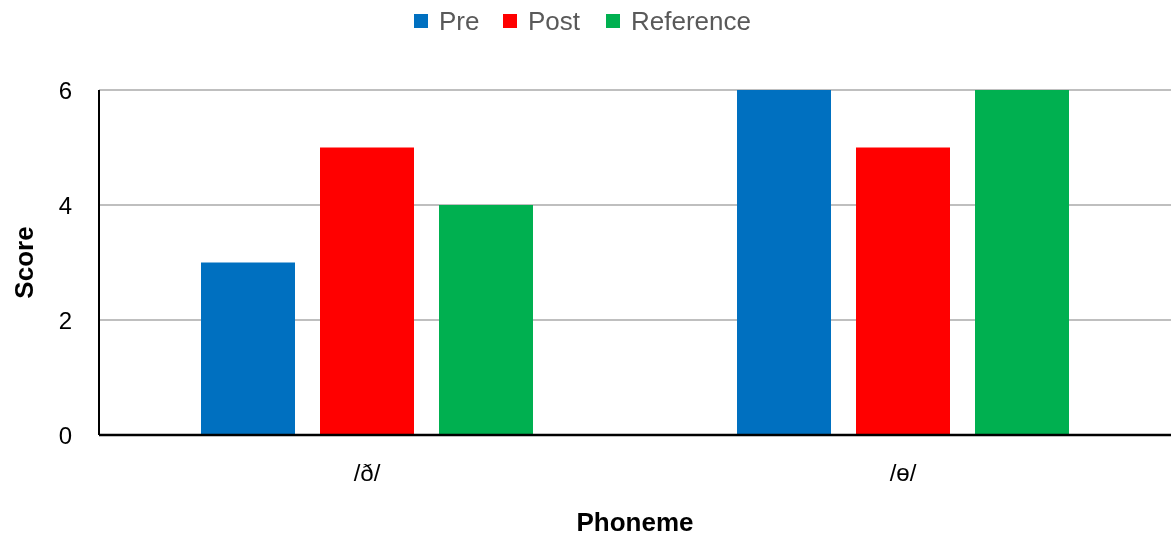  What do you see at coordinates (554, 20) in the screenshot?
I see `legend-label: Post` at bounding box center [554, 20].